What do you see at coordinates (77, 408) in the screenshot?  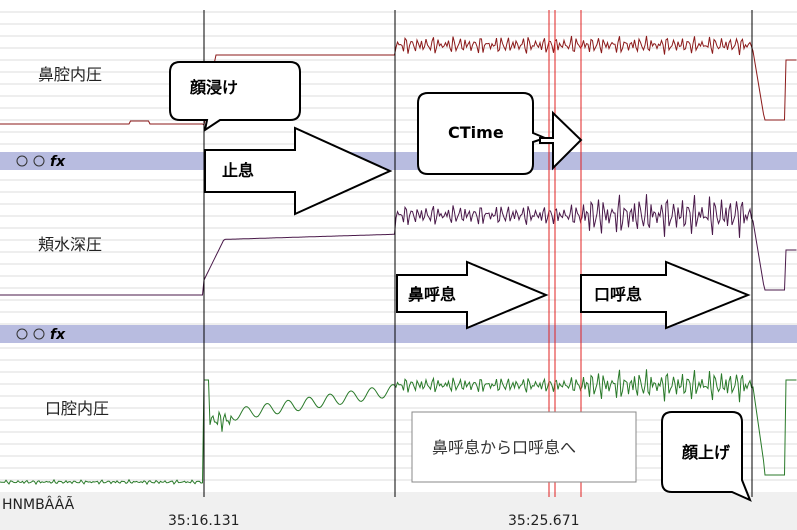 I see `channel-label: 口腔内圧` at bounding box center [77, 408].